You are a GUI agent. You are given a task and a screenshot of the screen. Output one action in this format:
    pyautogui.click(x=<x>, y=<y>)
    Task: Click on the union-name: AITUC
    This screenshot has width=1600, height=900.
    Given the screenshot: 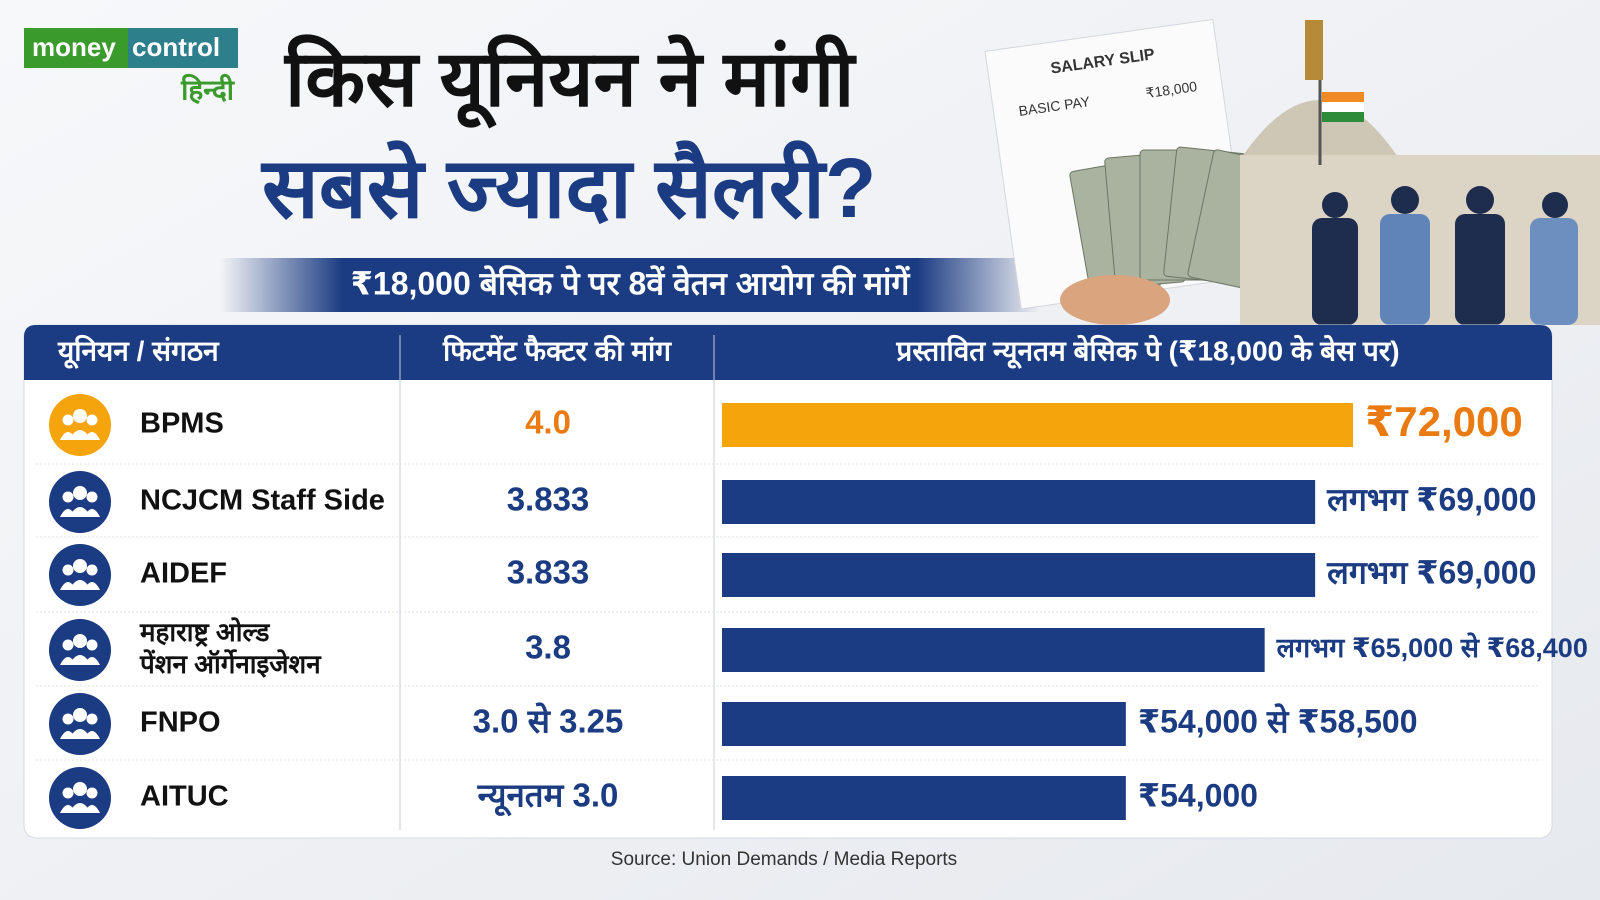 What is the action you would take?
    pyautogui.click(x=184, y=797)
    